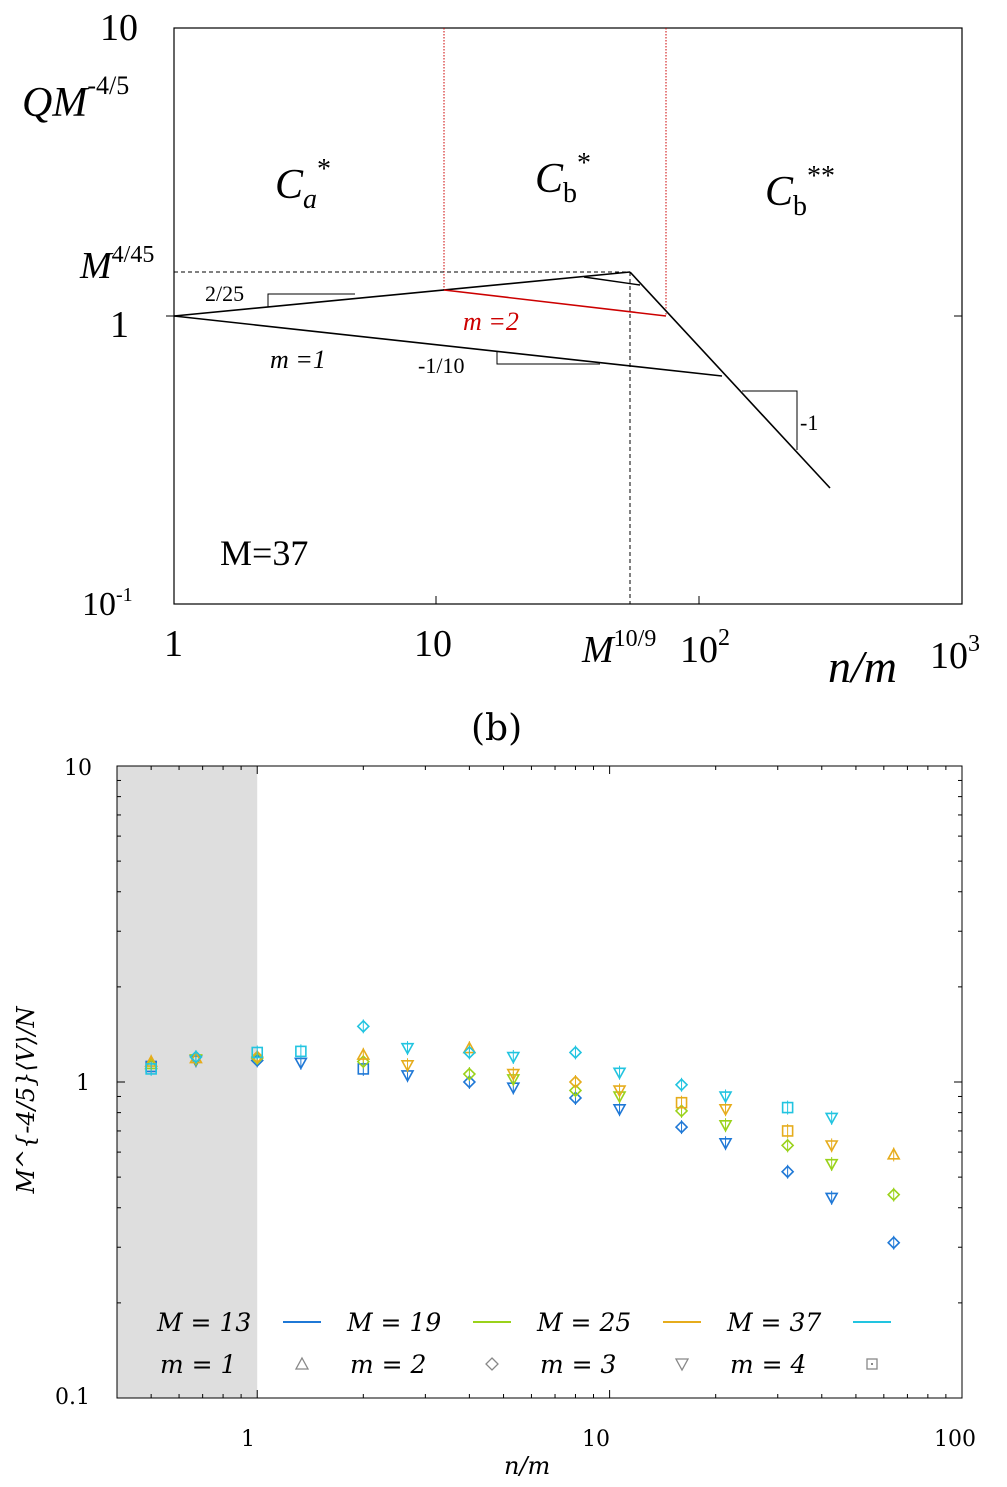  Describe the element at coordinates (224, 293) in the screenshot. I see `slope-label-up: 2/25` at that location.